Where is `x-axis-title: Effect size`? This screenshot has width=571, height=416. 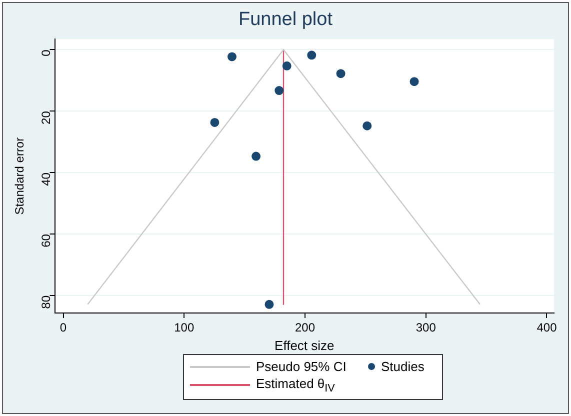
x-axis-title: Effect size is located at coordinates (304, 345).